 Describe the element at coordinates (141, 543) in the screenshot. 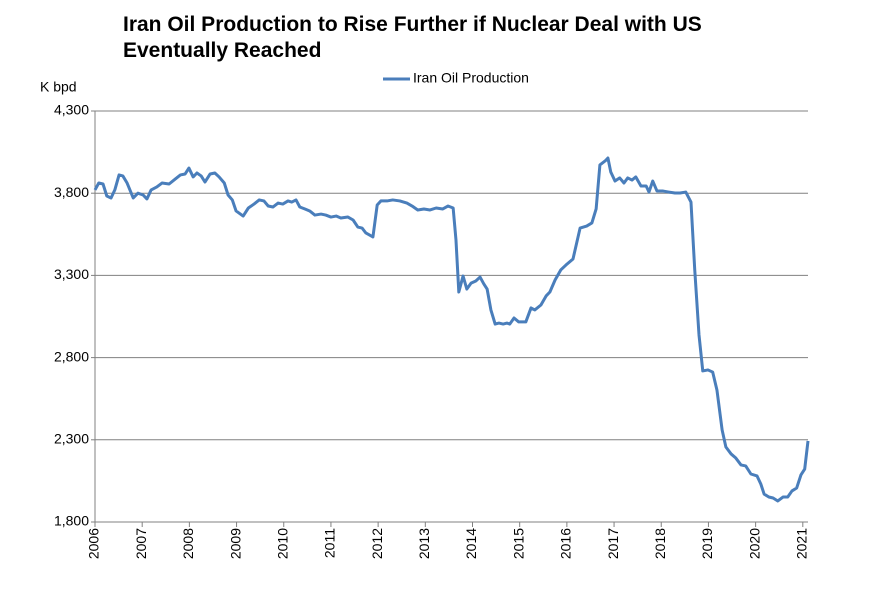

I see `x-tick-label: 2007` at that location.